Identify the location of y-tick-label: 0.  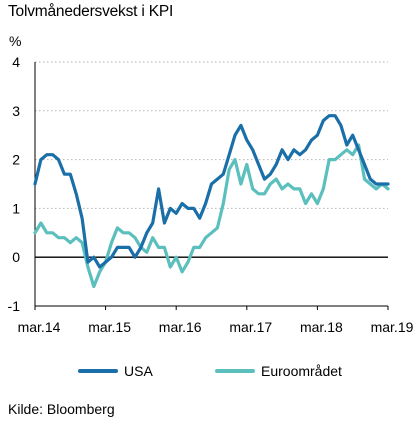
(16, 257).